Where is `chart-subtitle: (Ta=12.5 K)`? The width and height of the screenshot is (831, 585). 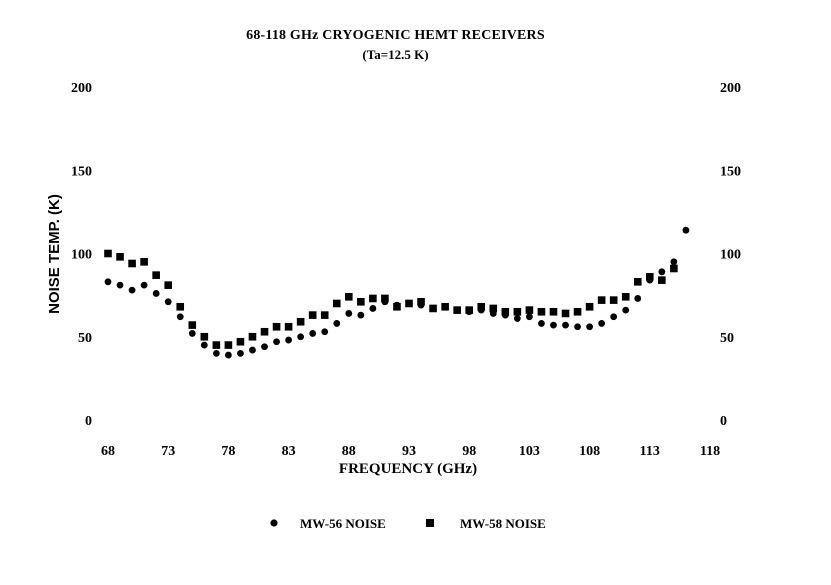 chart-subtitle: (Ta=12.5 K) is located at coordinates (395, 54).